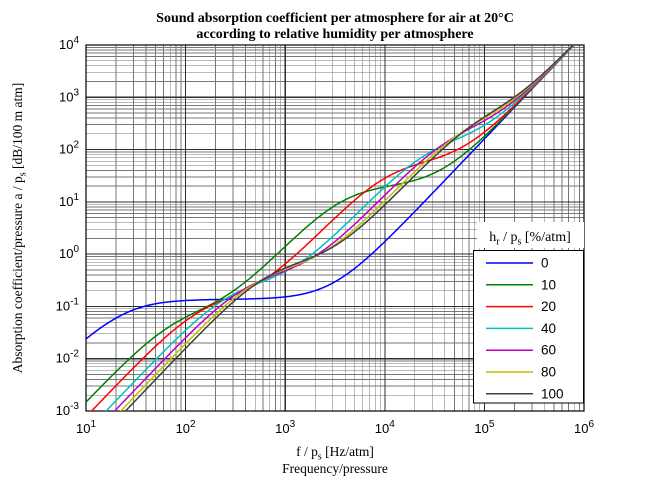  Describe the element at coordinates (521, 350) in the screenshot. I see `legend-row: 60` at that location.